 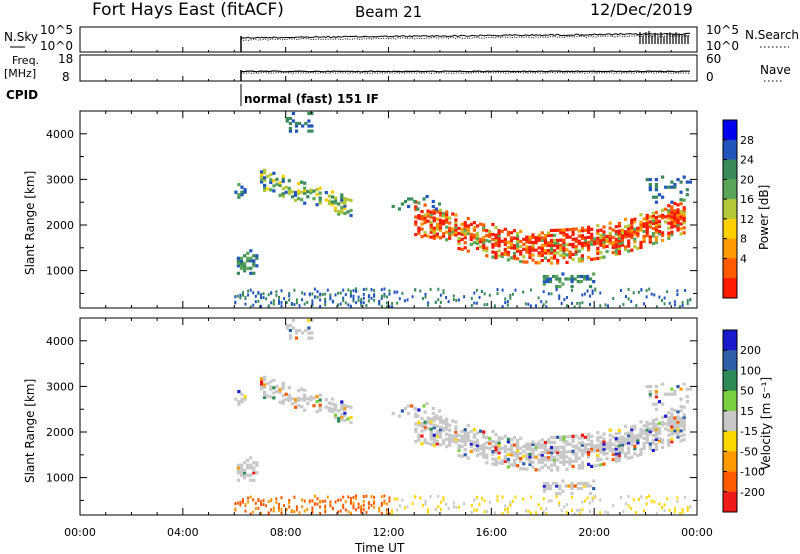 I want to click on power-colorbar-frame, so click(x=730, y=209).